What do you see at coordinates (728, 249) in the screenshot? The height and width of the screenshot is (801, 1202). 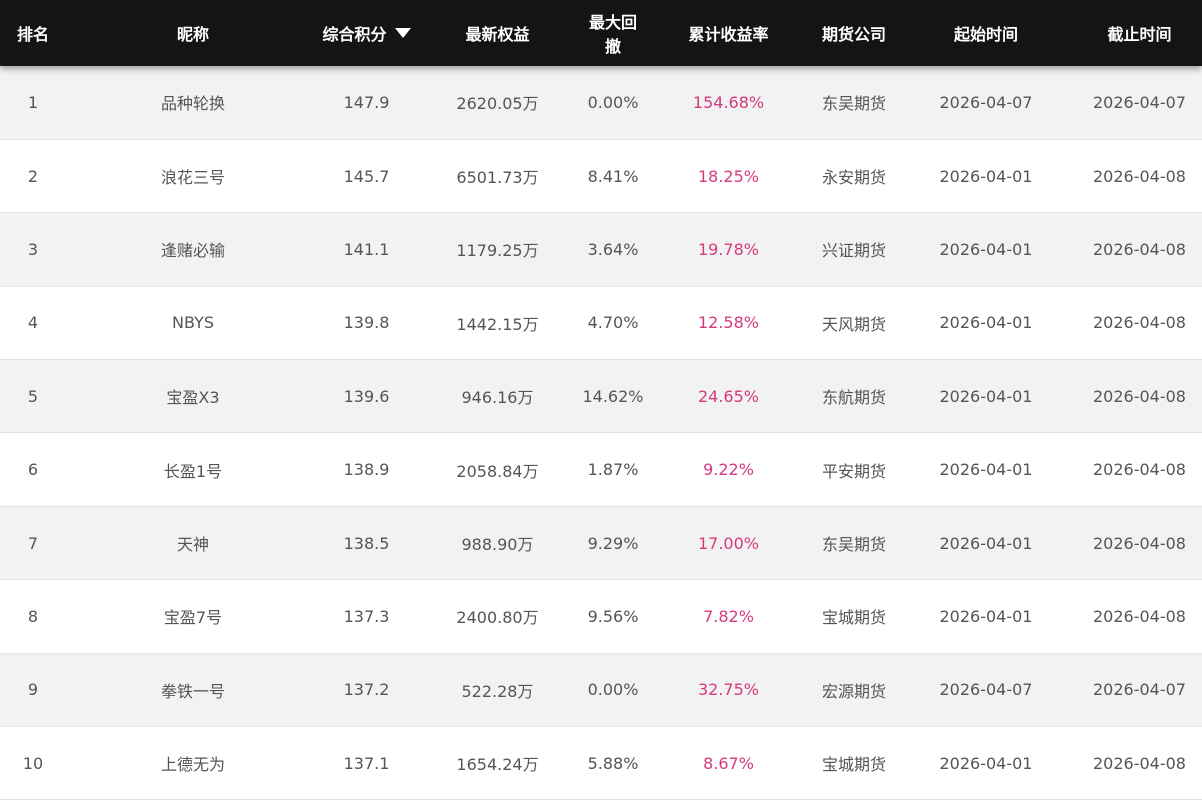 I see `cell-return: 19.78%` at bounding box center [728, 249].